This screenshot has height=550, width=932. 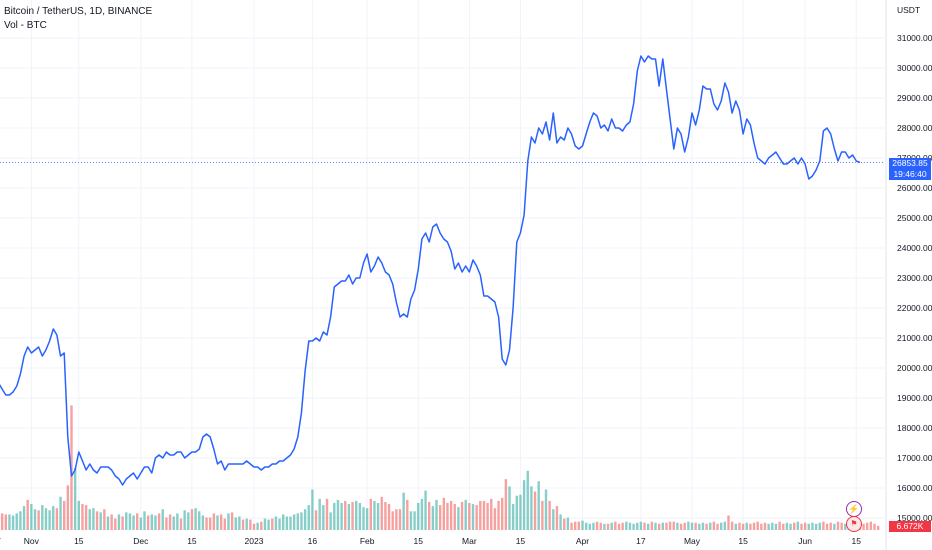 I want to click on y-tick-label: 18000.00, so click(x=914, y=428).